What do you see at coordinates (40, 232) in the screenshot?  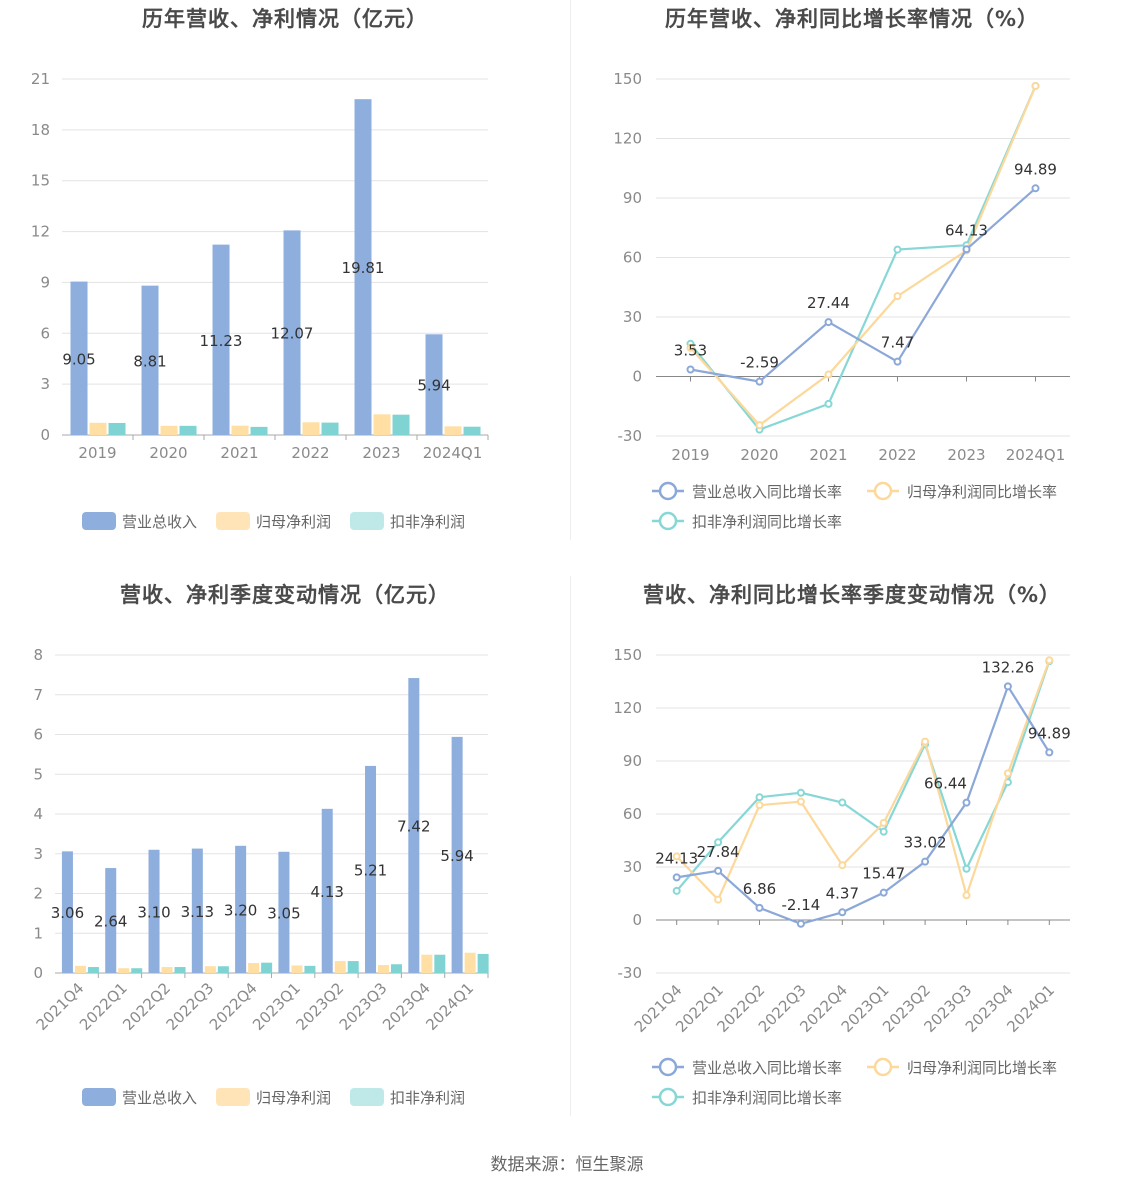 I see `y-tick-label: 12` at bounding box center [40, 232].